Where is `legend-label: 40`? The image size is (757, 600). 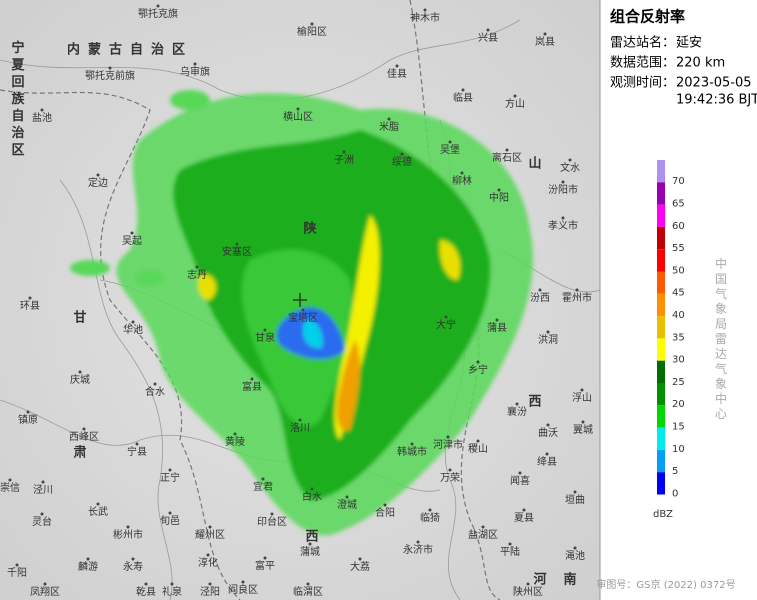
legend-label: 40 is located at coordinates (678, 315).